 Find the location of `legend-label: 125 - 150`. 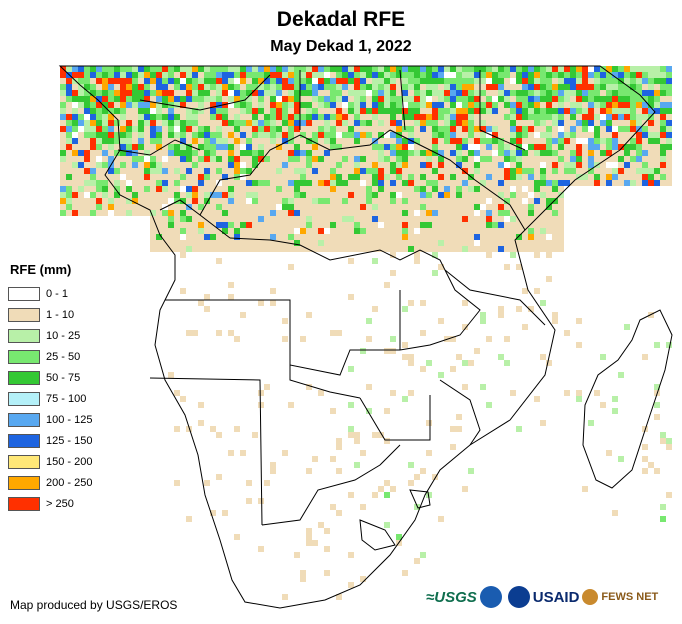

legend-label: 125 - 150 is located at coordinates (69, 440).